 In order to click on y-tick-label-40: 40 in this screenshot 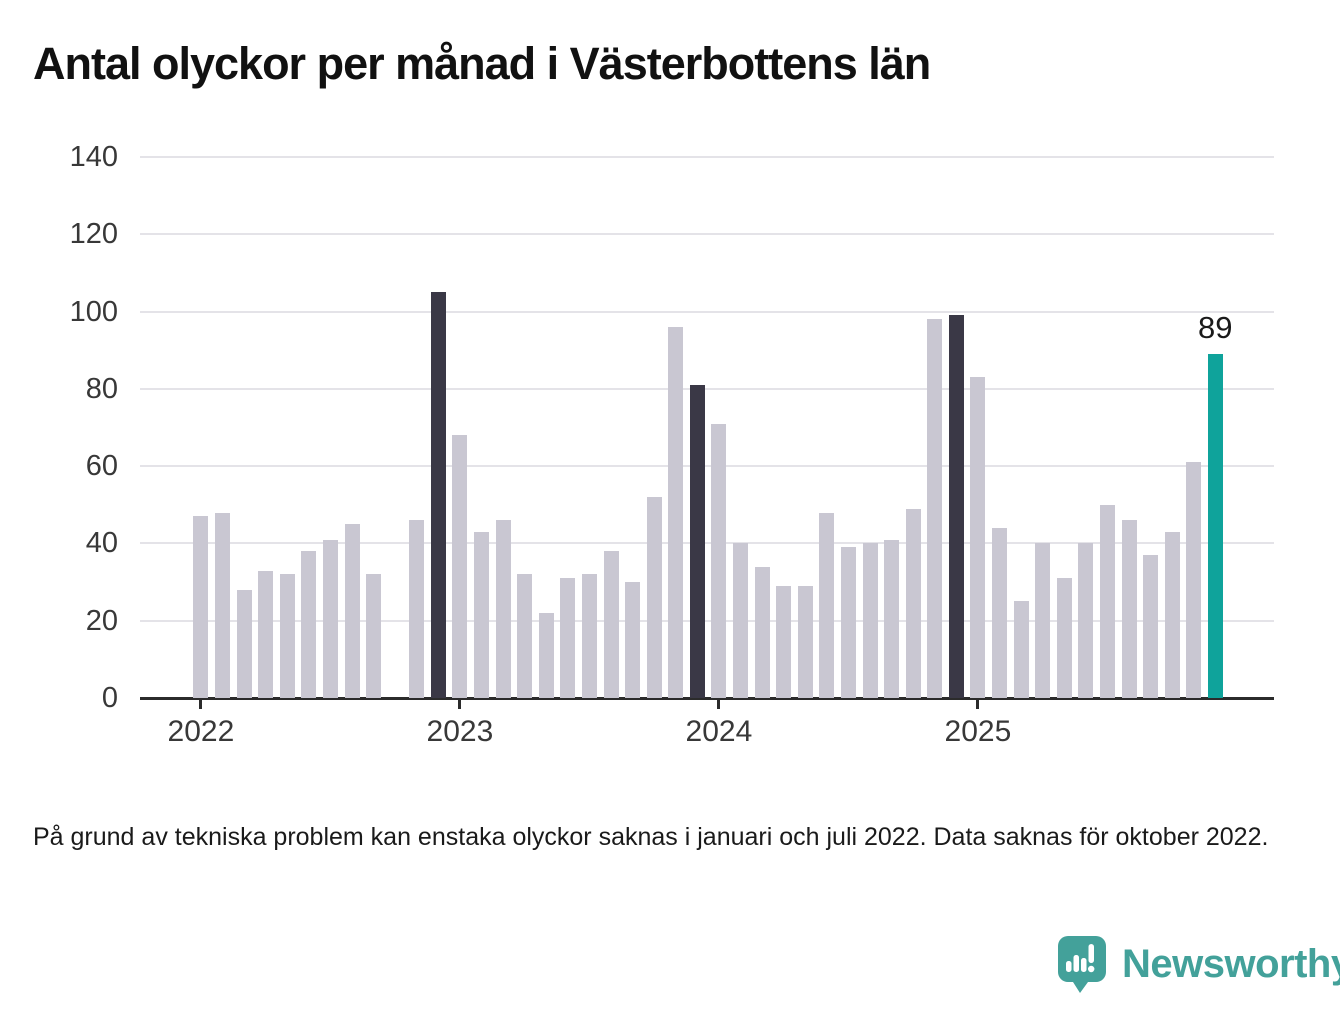, I will do `click(101, 543)`.